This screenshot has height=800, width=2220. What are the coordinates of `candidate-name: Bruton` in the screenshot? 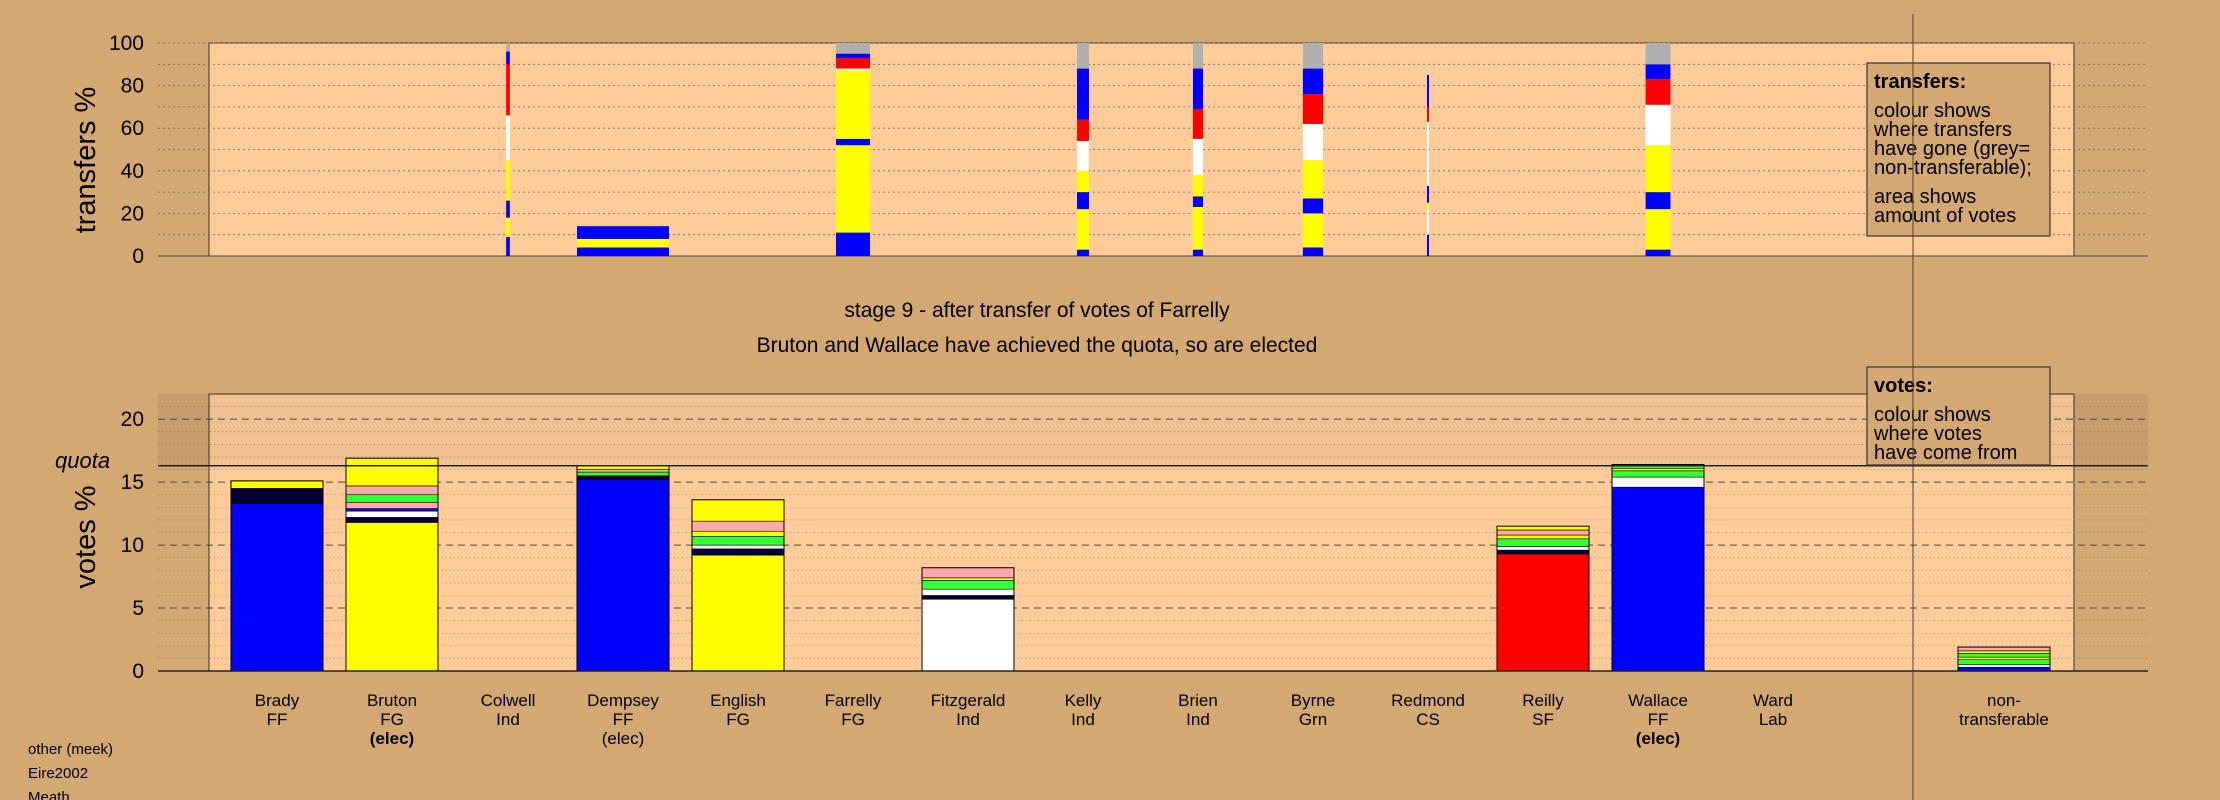 It's located at (392, 700).